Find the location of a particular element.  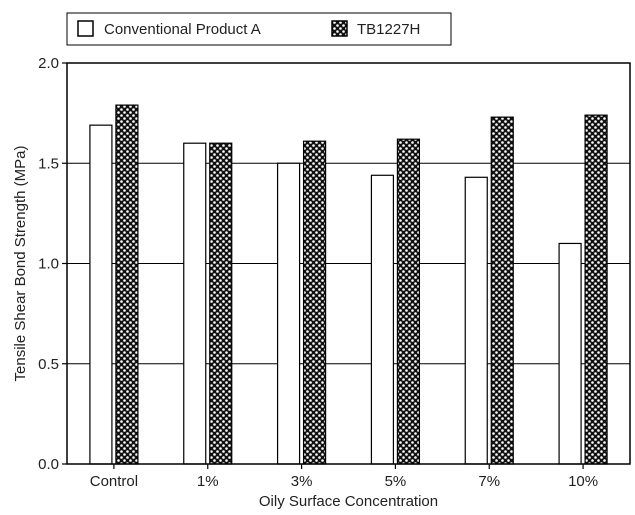

y-axis: 0.0 0.5 1.0 1.5 2.0 is located at coordinates (52, 264).